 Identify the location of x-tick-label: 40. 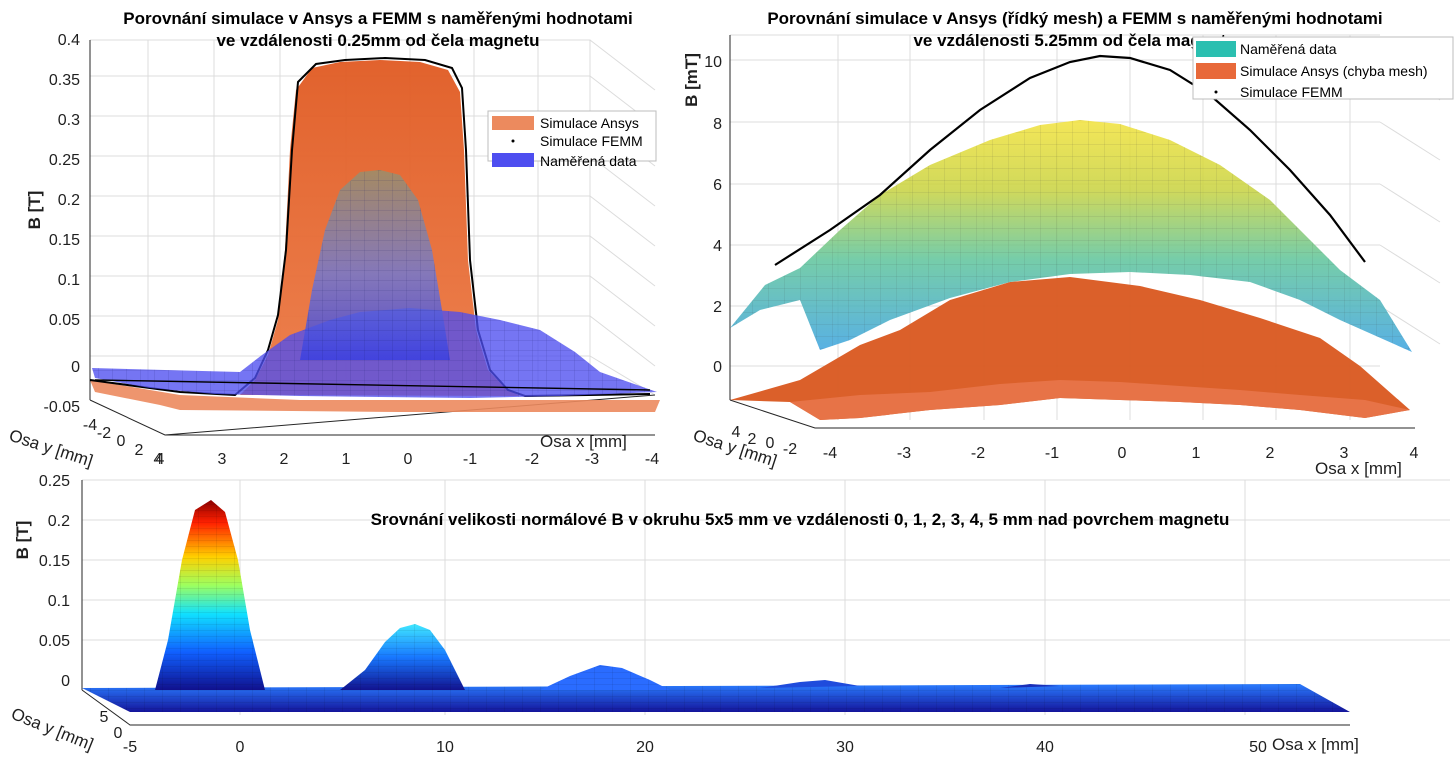
(1045, 747).